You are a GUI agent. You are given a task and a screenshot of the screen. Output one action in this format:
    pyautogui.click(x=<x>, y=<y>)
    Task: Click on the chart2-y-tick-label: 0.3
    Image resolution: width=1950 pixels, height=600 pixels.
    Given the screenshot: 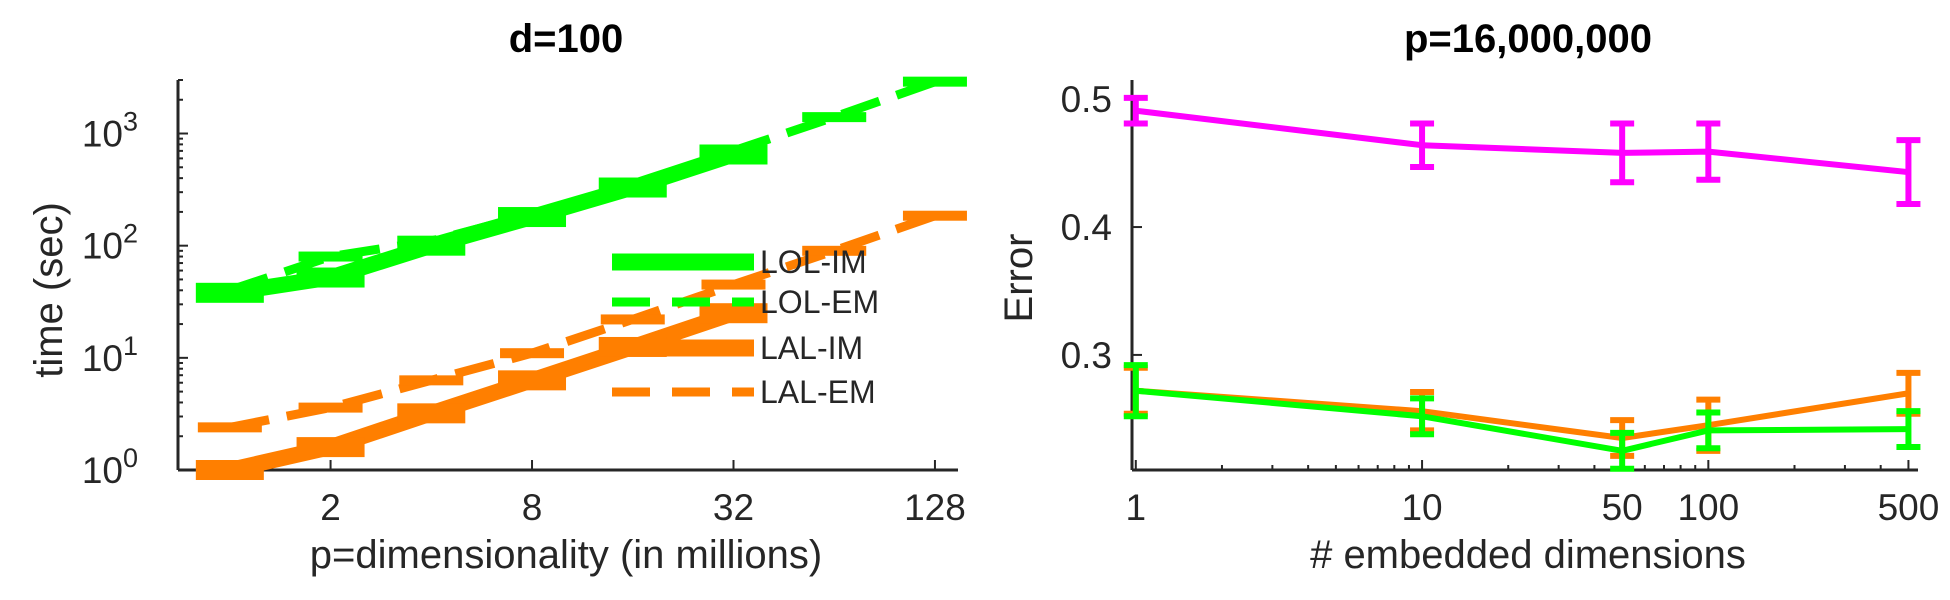 What is the action you would take?
    pyautogui.click(x=1086, y=355)
    